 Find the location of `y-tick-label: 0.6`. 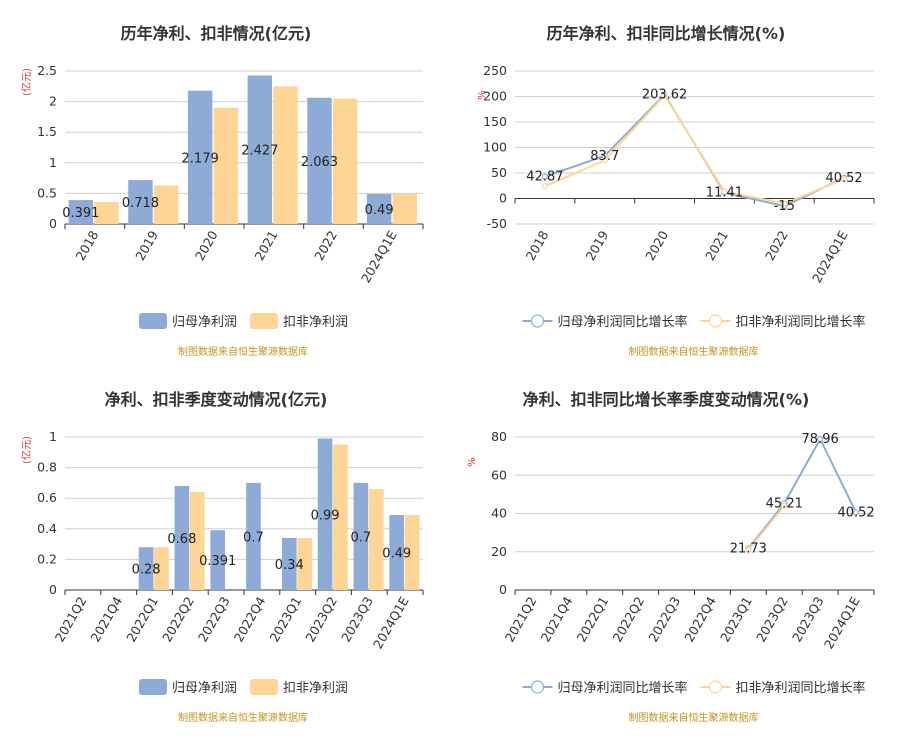

y-tick-label: 0.6 is located at coordinates (47, 497).